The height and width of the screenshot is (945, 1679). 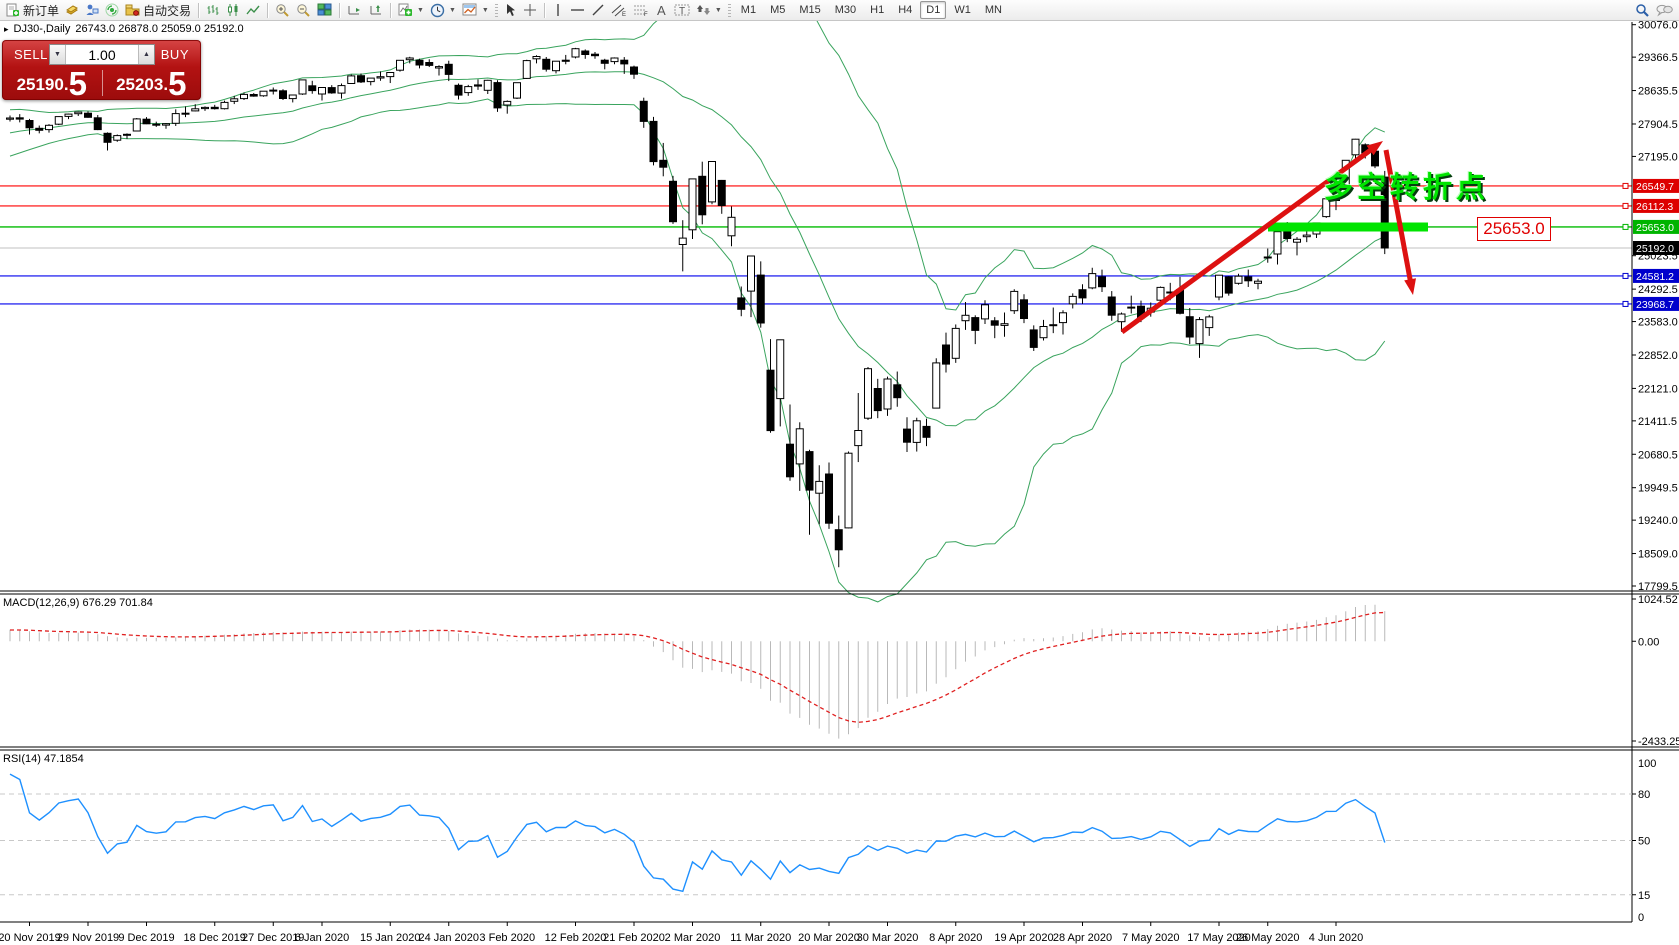 What do you see at coordinates (661, 10) in the screenshot?
I see `text-button: A` at bounding box center [661, 10].